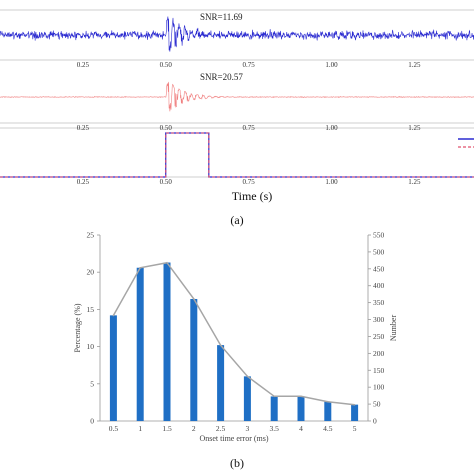 Image resolution: width=474 pixels, height=474 pixels. What do you see at coordinates (91, 272) in the screenshot?
I see `left-tick-label: 20` at bounding box center [91, 272].